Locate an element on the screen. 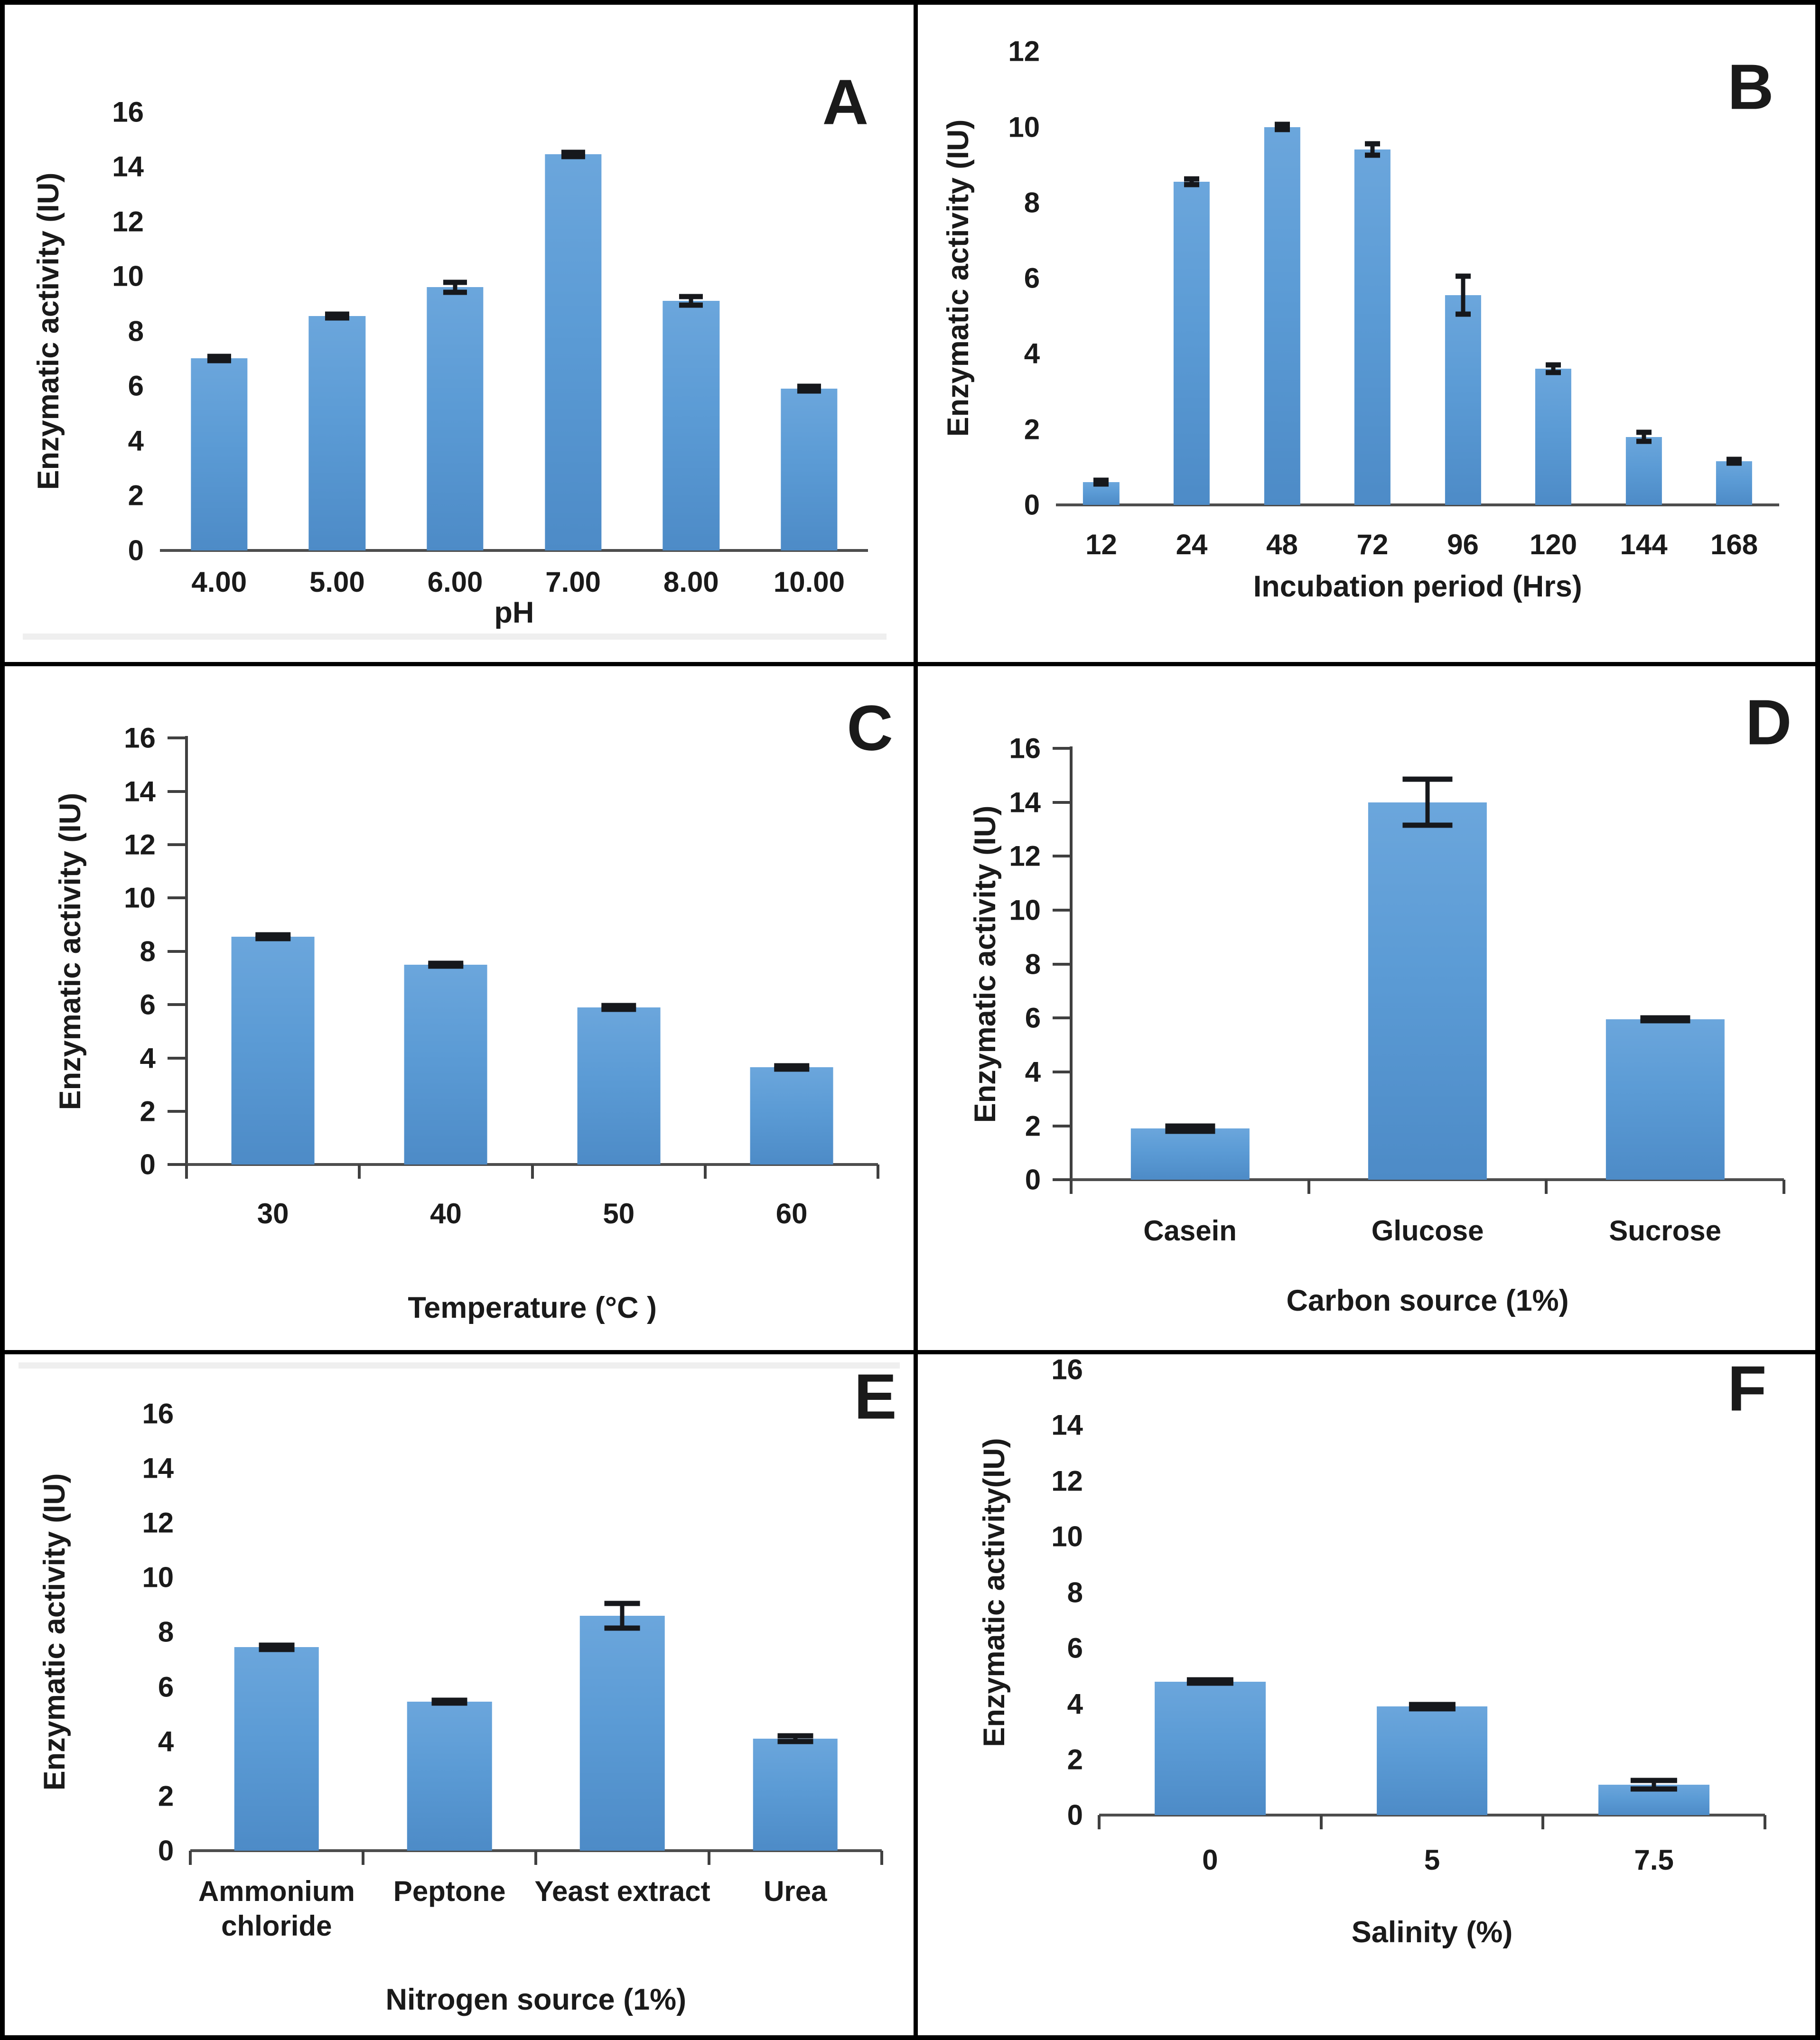 This screenshot has width=1820, height=2040. category-label: 30 is located at coordinates (273, 1213).